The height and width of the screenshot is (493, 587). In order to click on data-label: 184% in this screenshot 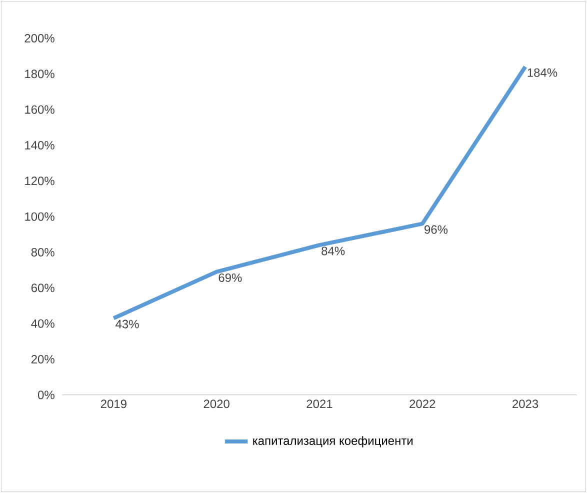, I will do `click(543, 72)`.